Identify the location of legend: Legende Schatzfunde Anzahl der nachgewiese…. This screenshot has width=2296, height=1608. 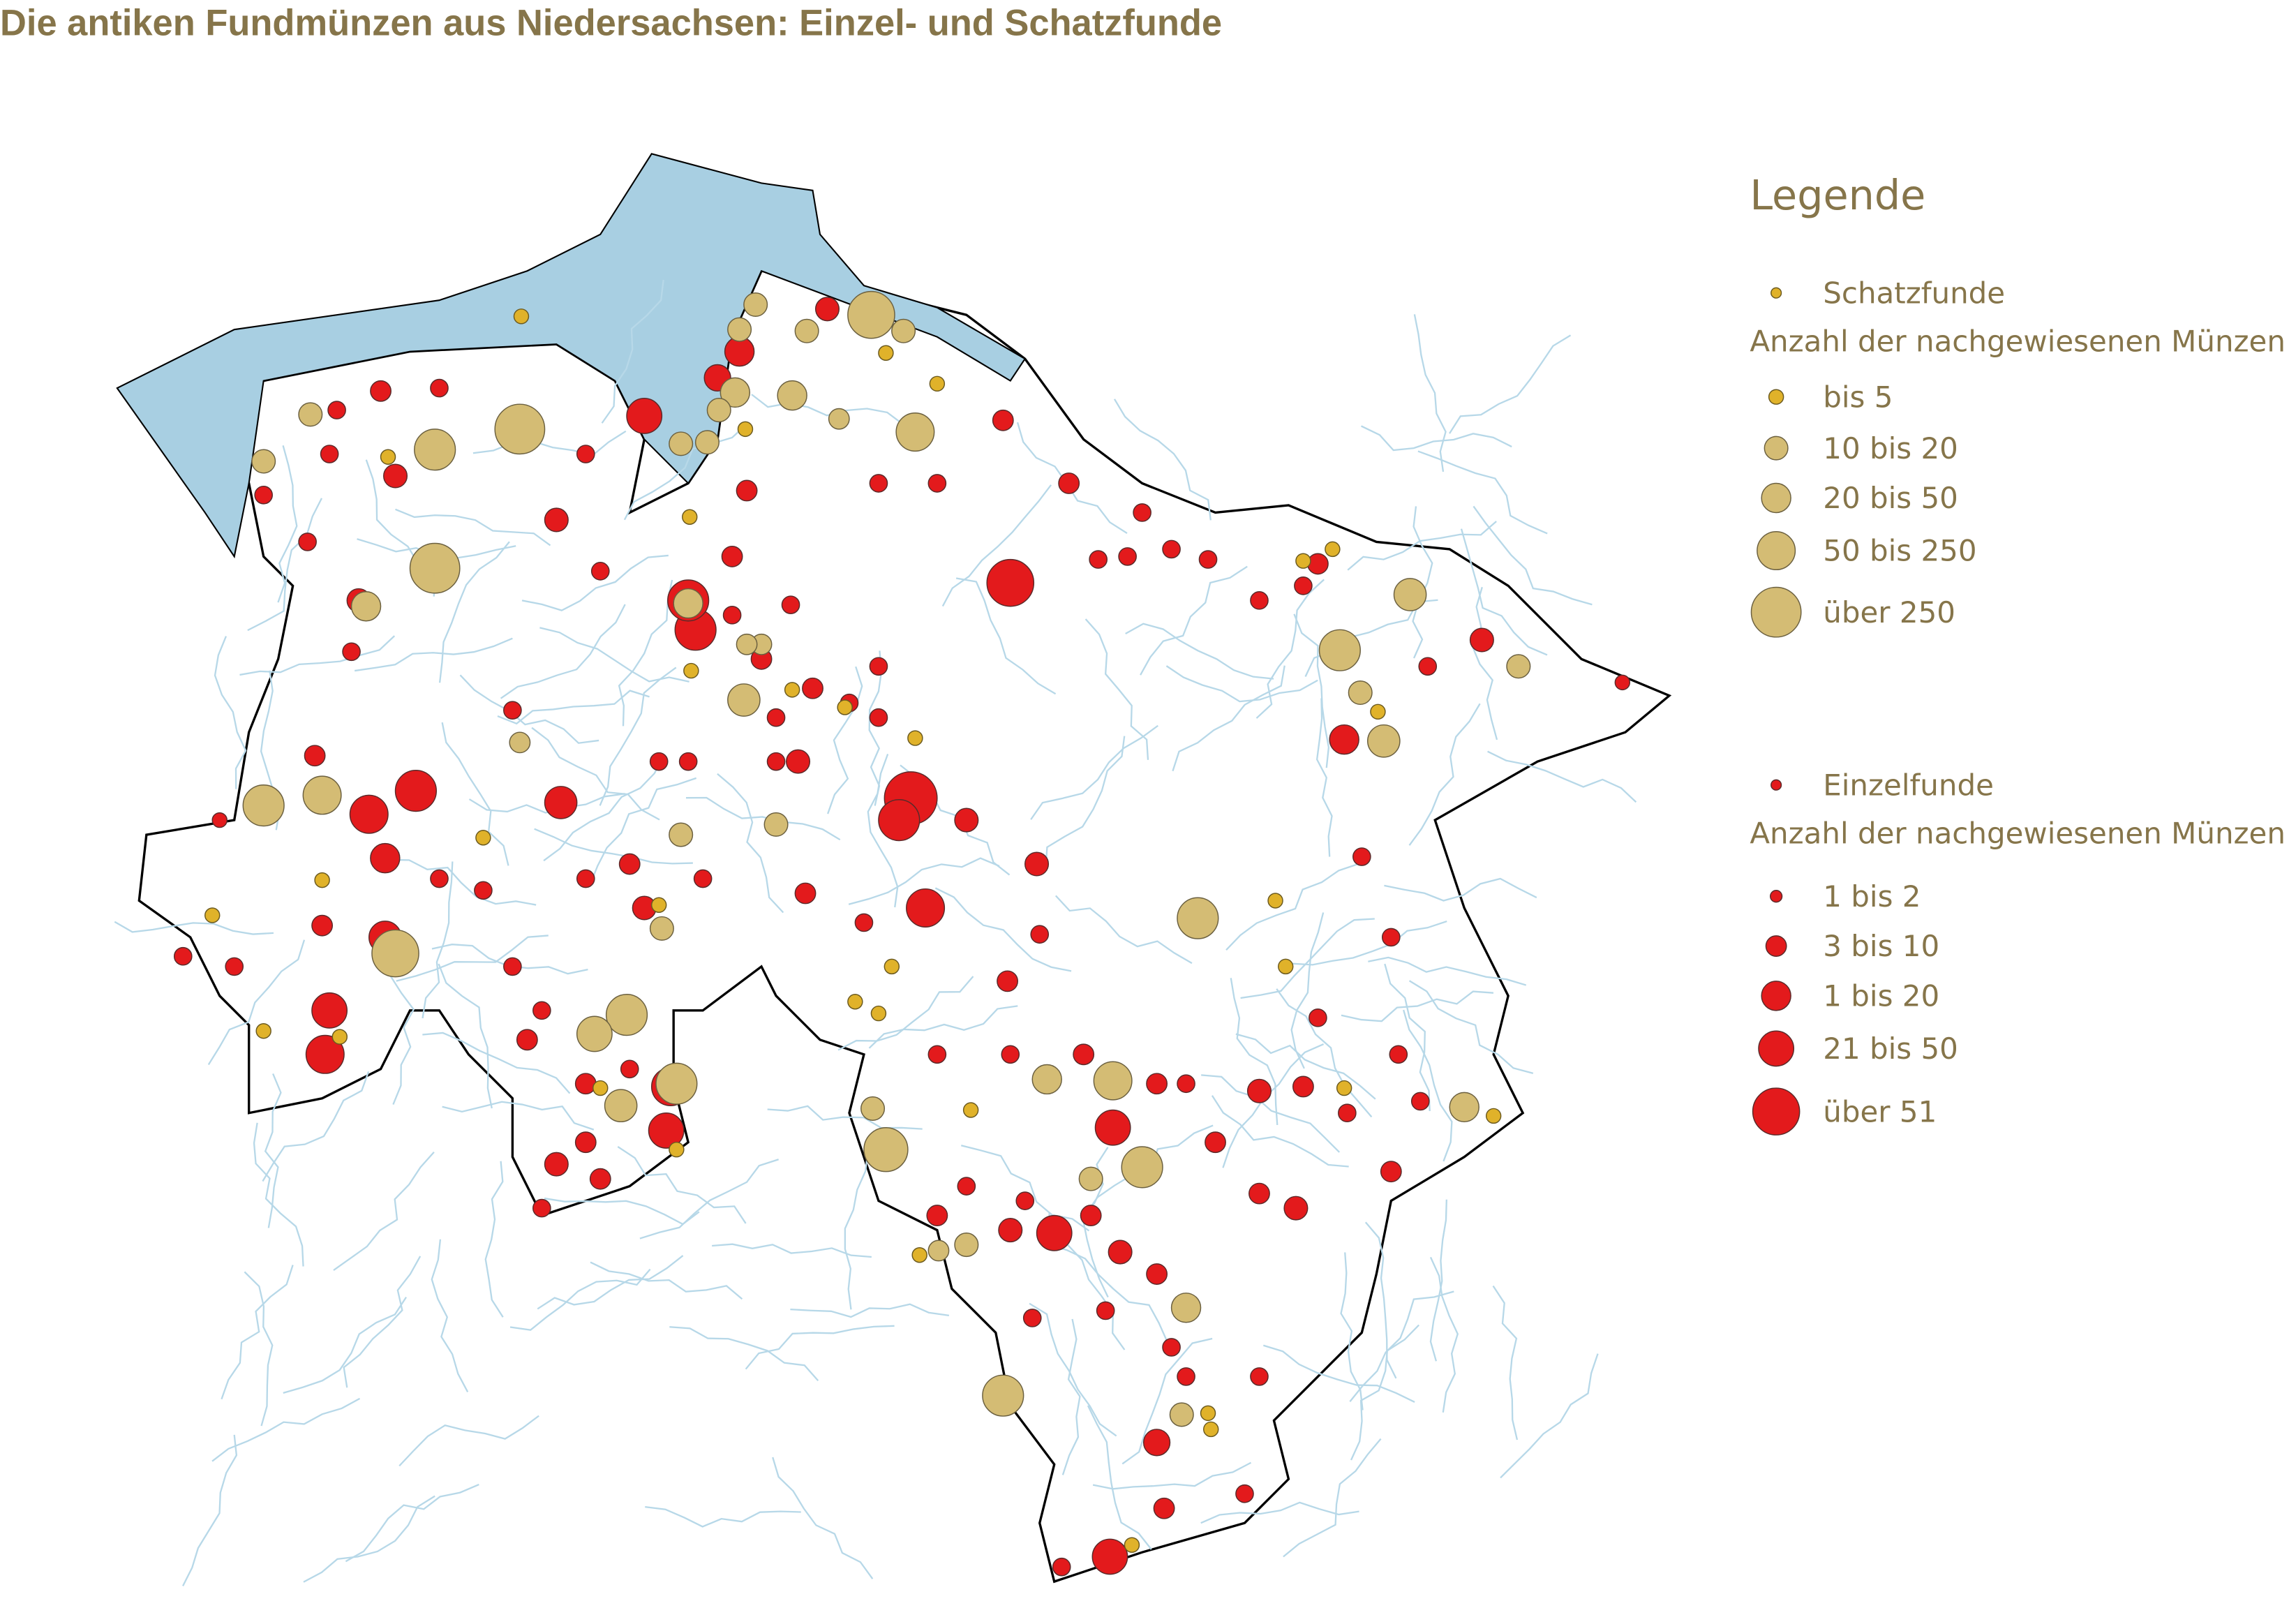
(2018, 653).